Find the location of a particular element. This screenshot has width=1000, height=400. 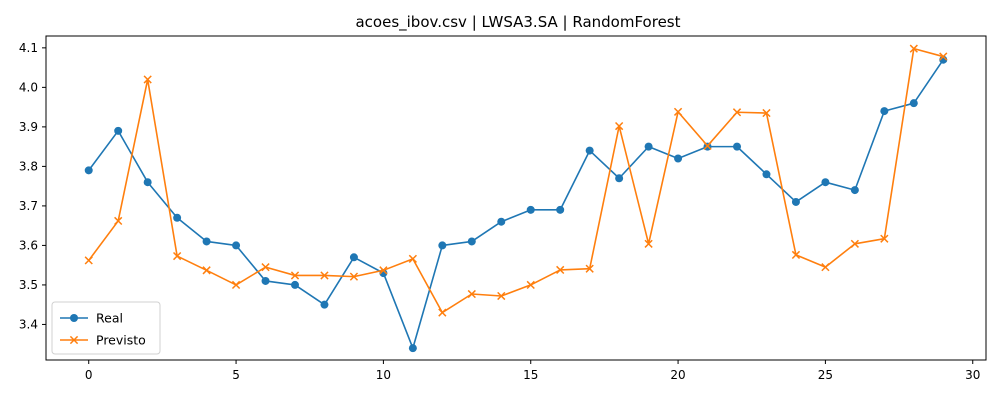

legend-item-real: Real is located at coordinates (91, 318).